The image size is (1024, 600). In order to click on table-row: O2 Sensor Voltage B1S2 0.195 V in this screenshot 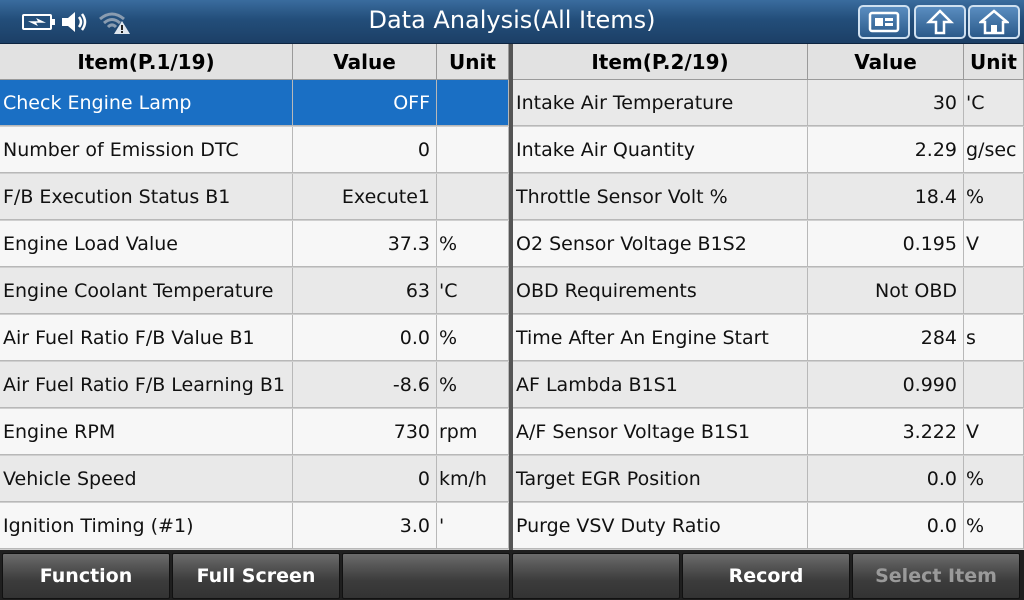, I will do `click(768, 244)`.